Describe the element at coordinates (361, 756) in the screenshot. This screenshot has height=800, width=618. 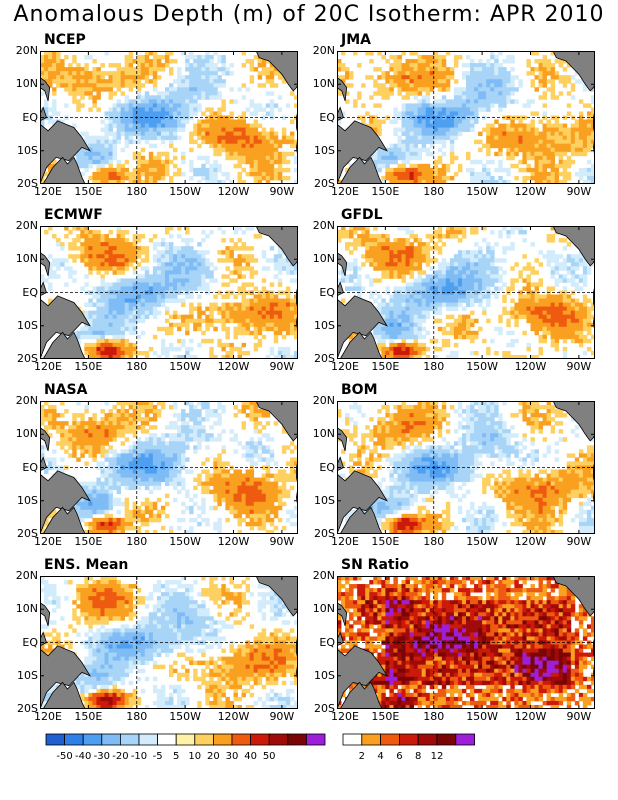
I see `colorbar-label: 2` at that location.